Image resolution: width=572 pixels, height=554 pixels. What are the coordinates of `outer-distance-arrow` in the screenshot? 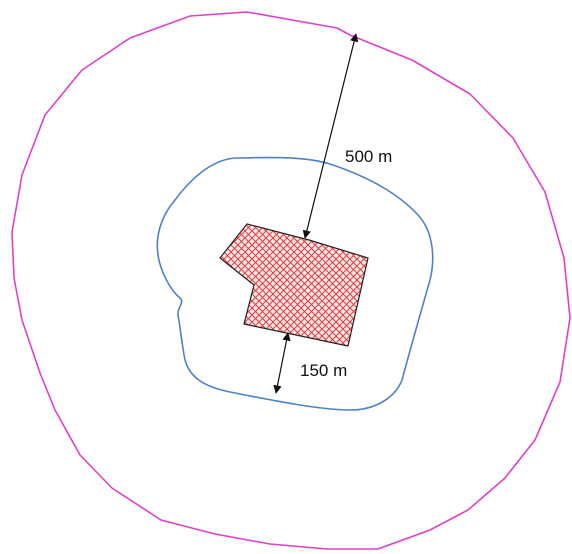 It's located at (330, 136).